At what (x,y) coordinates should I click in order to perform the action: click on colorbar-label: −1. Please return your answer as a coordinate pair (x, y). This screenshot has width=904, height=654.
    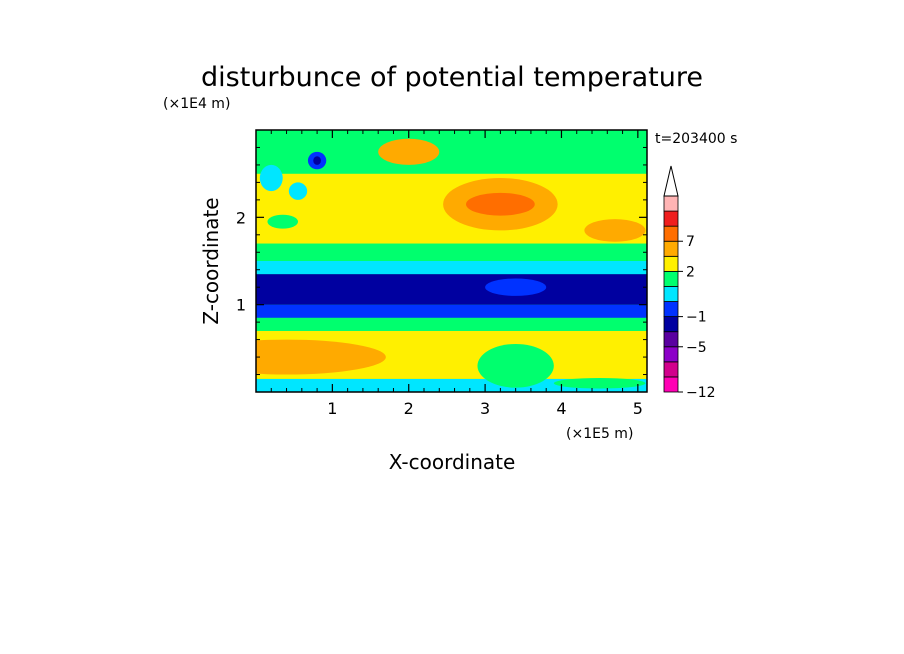
    Looking at the image, I should click on (696, 318).